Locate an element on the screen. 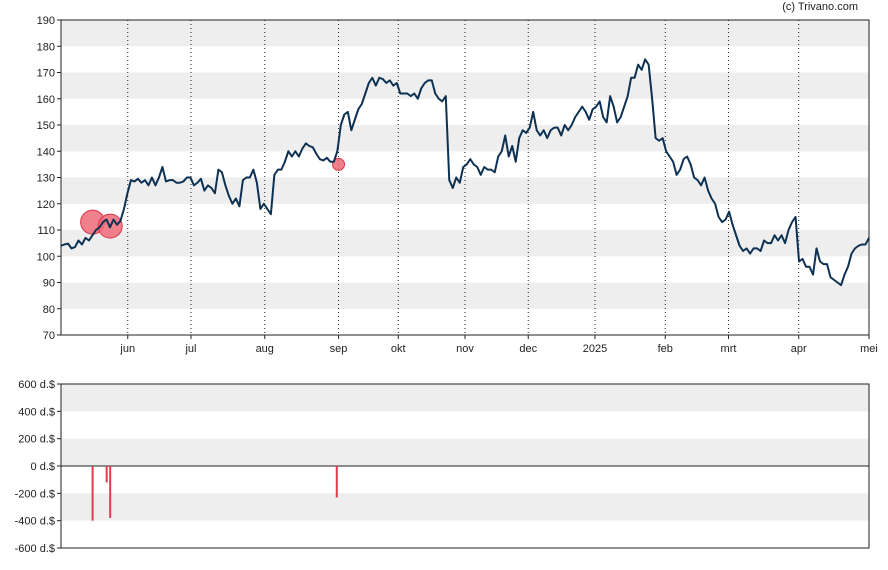 This screenshot has width=888, height=570. volume-y-tick-label: -400 d.$ is located at coordinates (35, 522).